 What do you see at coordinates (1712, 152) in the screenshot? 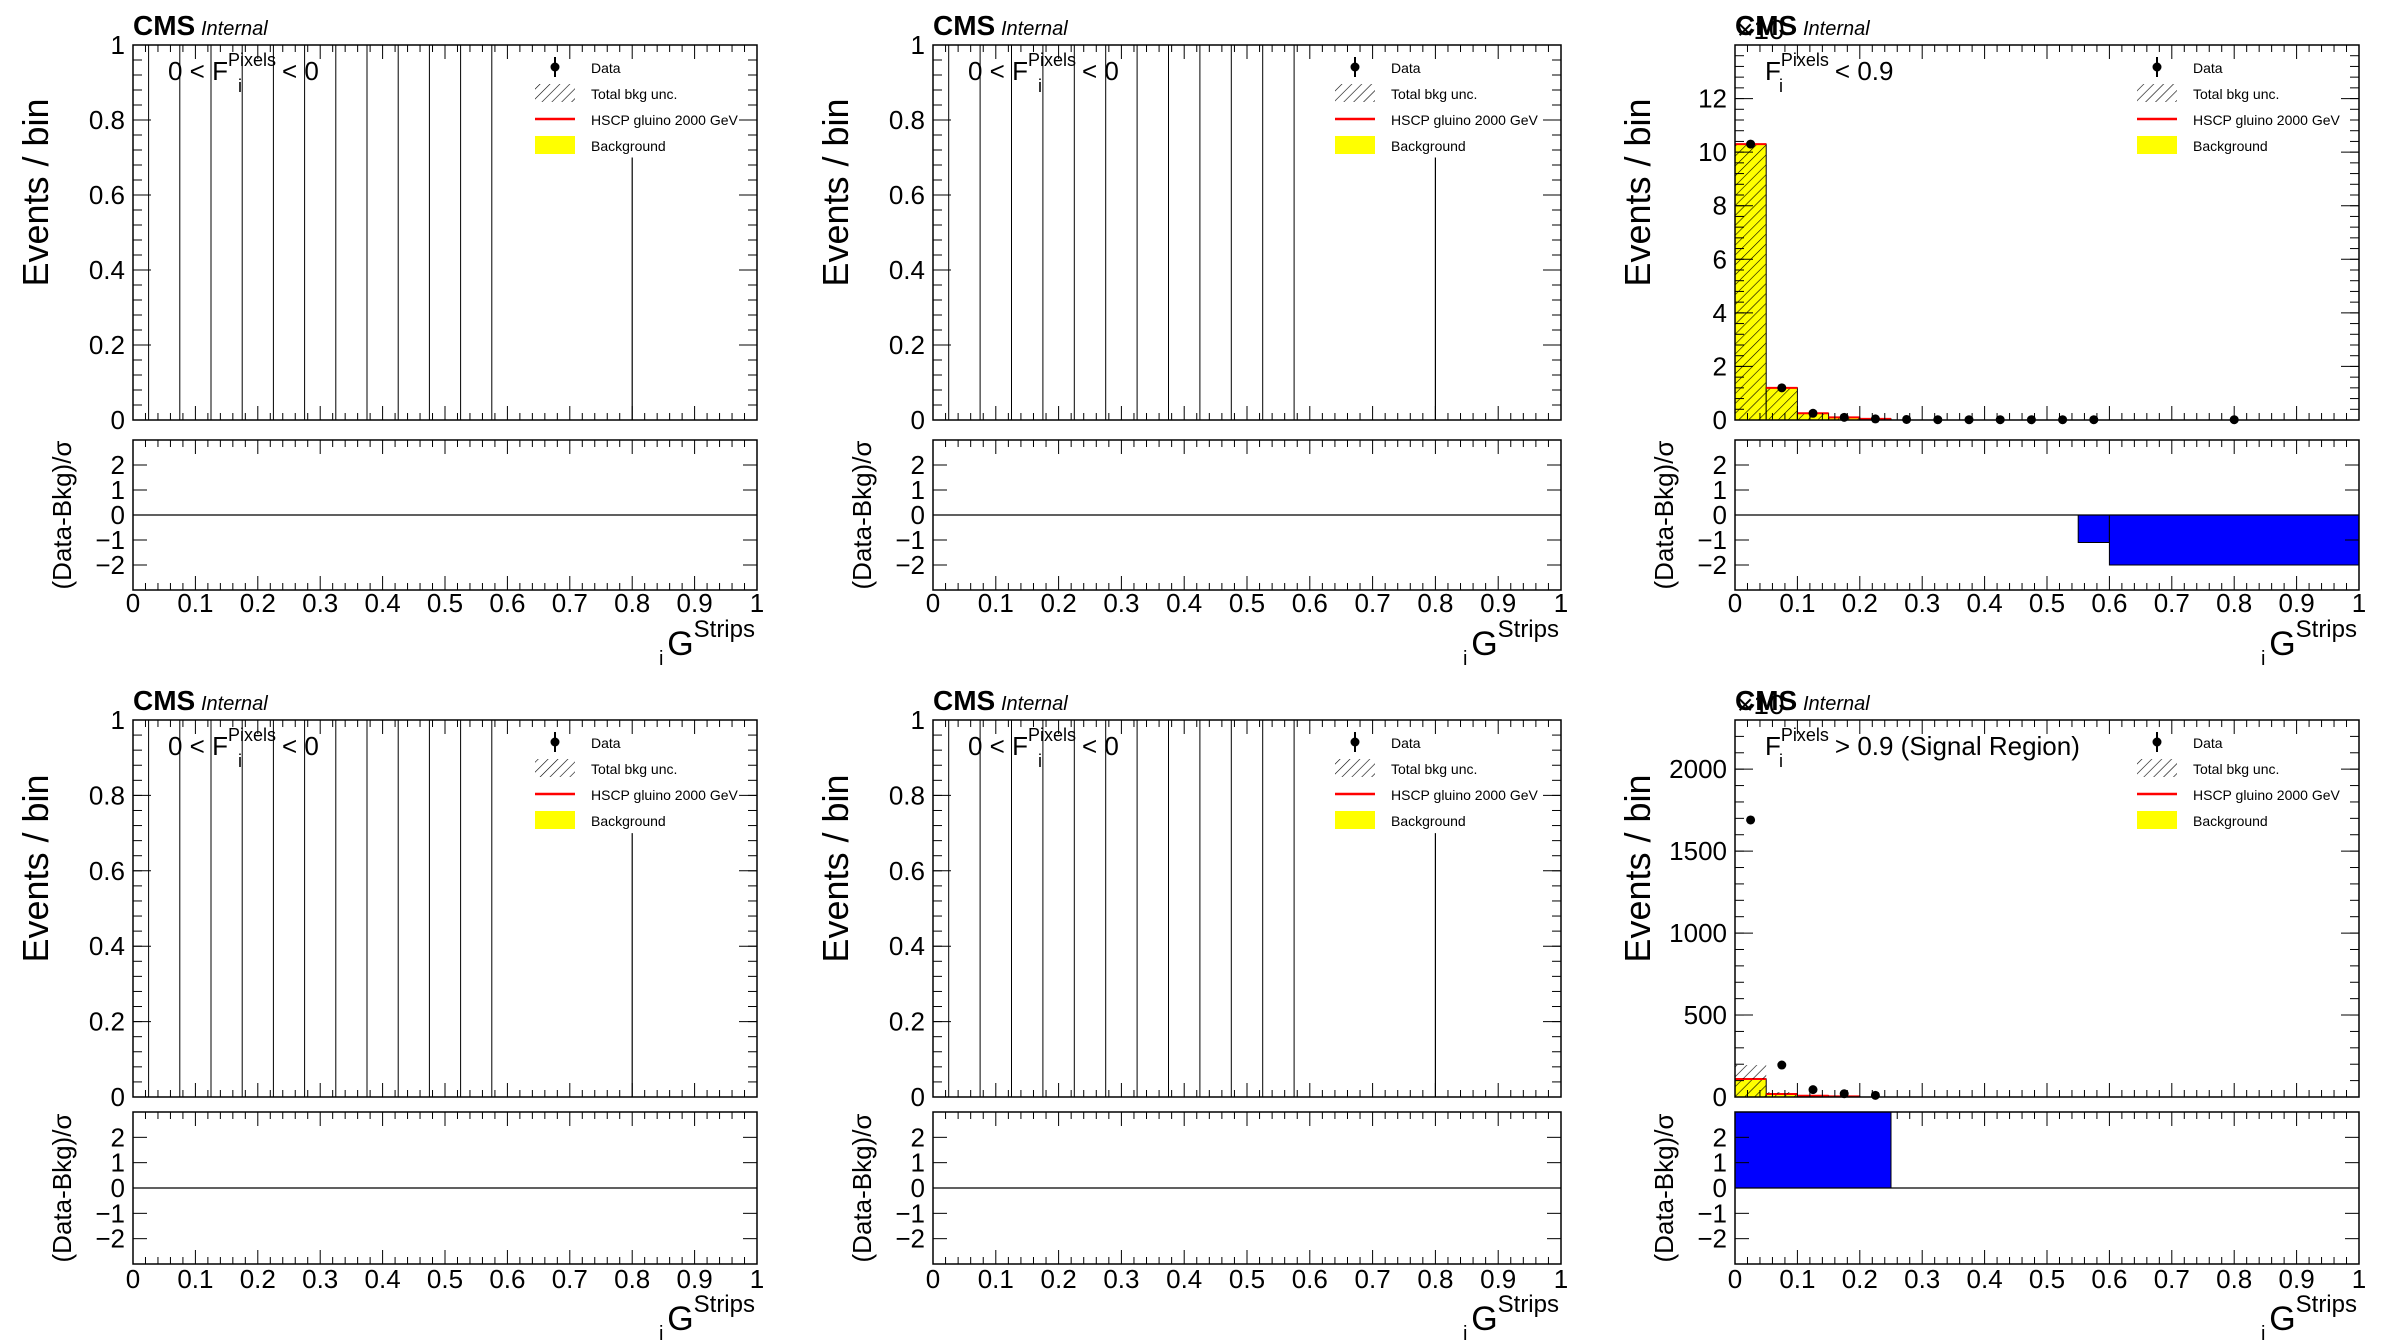
I see `y-tick-label: 10` at bounding box center [1712, 152].